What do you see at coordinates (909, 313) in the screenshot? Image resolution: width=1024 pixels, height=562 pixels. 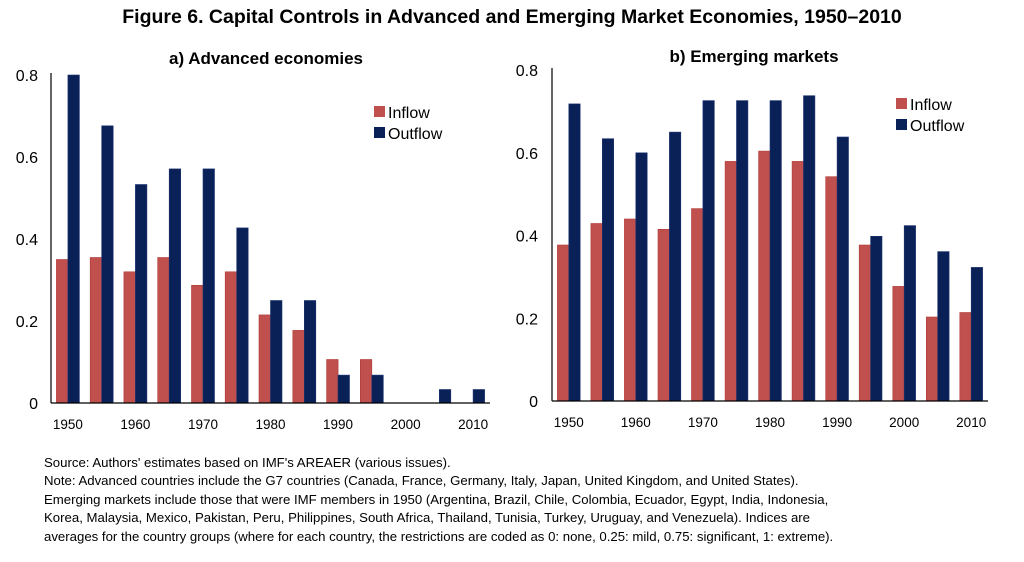 I see `bar-outflow-2000` at bounding box center [909, 313].